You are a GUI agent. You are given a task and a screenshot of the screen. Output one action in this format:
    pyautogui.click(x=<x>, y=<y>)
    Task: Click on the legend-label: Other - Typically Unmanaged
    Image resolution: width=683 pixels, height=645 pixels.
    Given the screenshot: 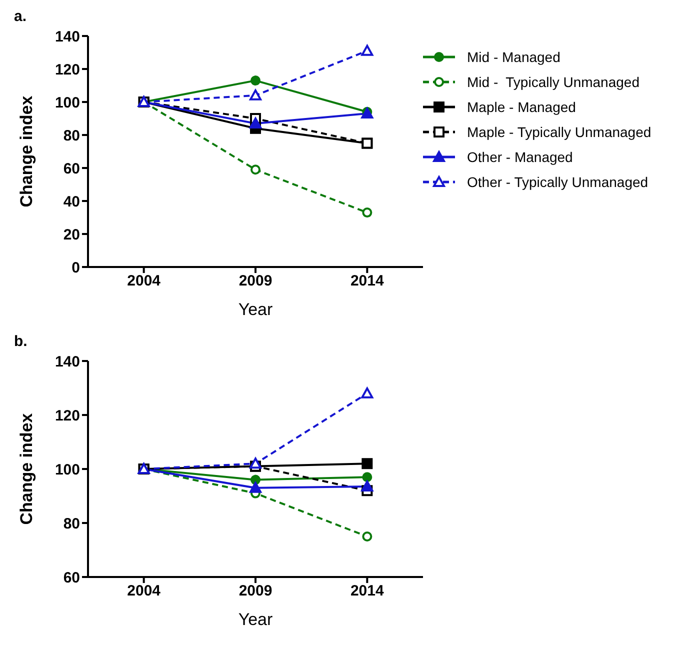 What is the action you would take?
    pyautogui.click(x=557, y=182)
    